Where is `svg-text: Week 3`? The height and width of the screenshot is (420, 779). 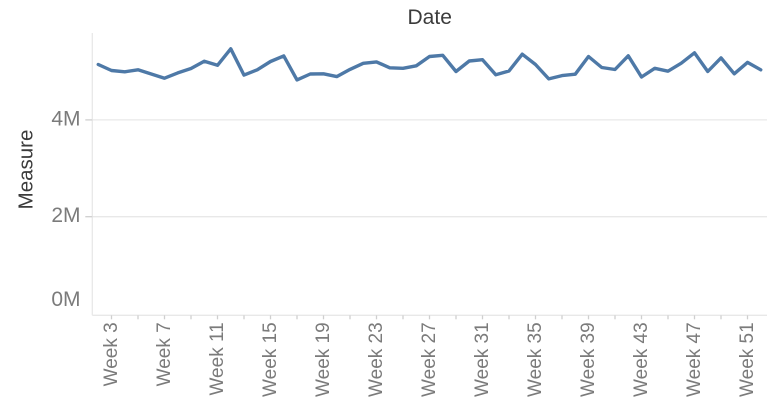
svg-text: Week 3 is located at coordinates (111, 354).